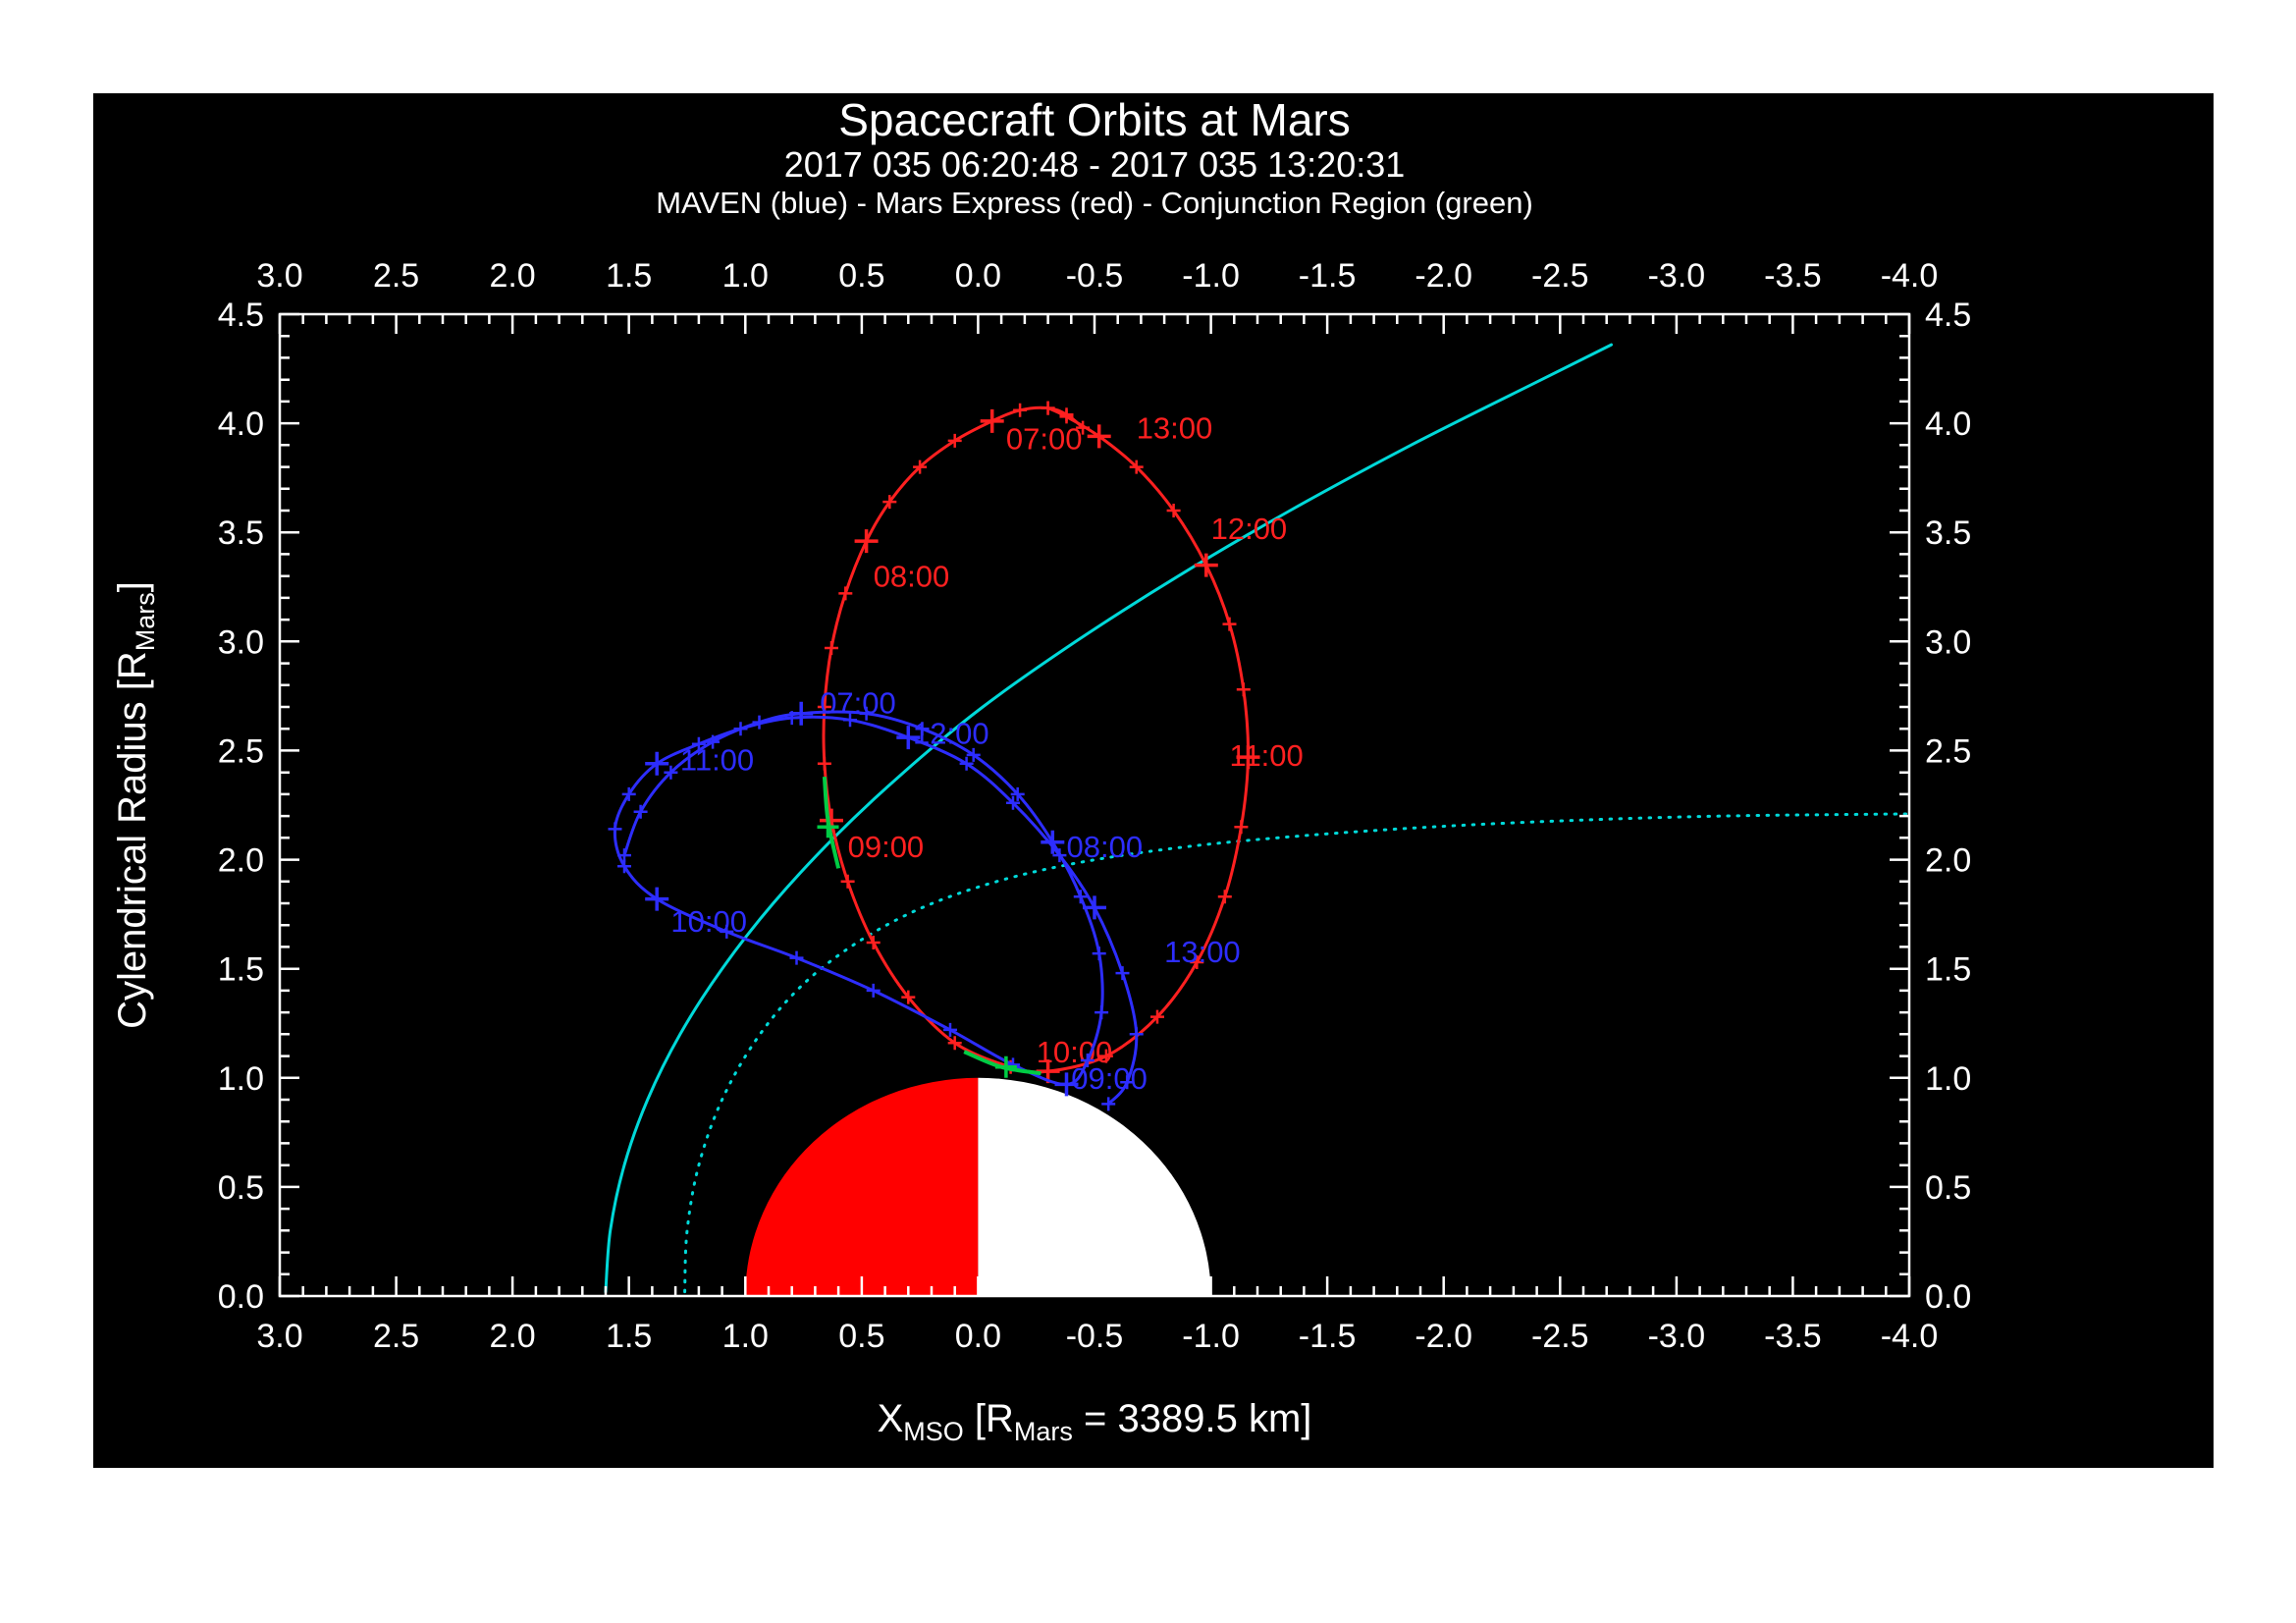 The height and width of the screenshot is (1623, 2296). I want to click on y-axis-left-tick-label: 2.0, so click(241, 861).